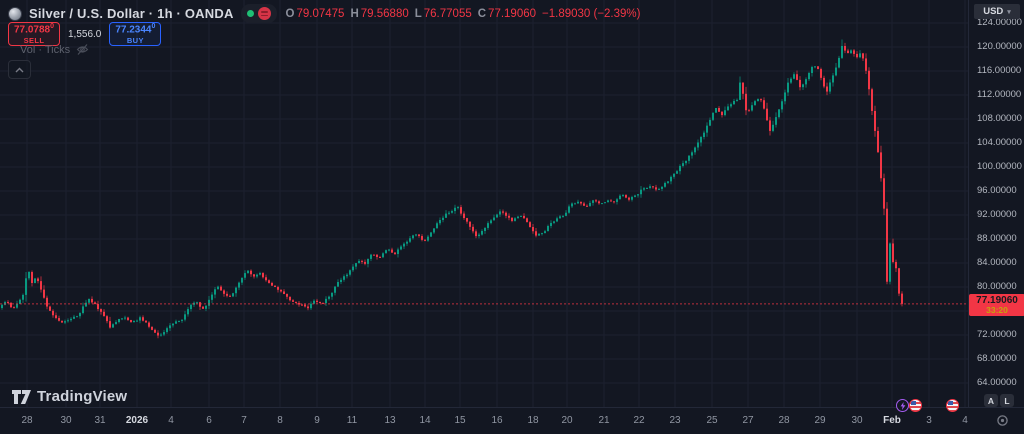 This screenshot has height=434, width=1024. I want to click on price-axis-label: 64.00000, so click(997, 382).